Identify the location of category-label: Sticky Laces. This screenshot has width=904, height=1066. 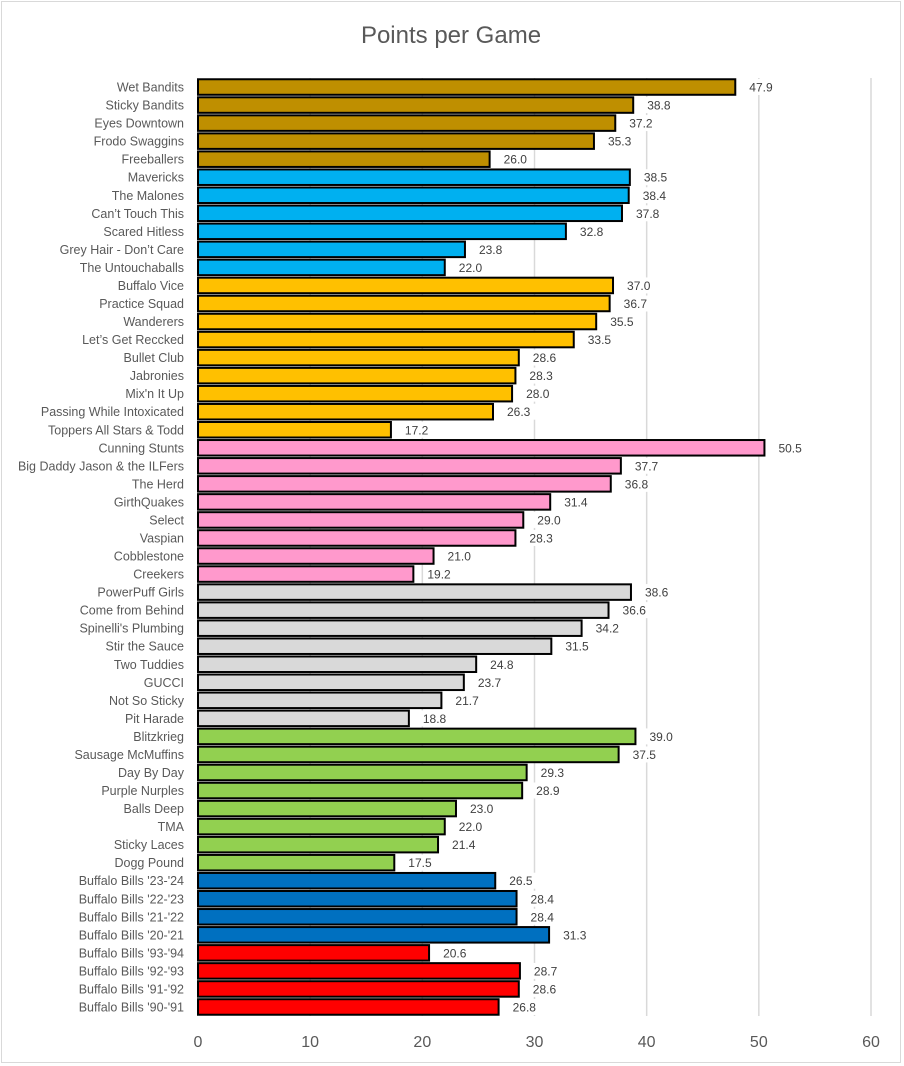
(149, 845).